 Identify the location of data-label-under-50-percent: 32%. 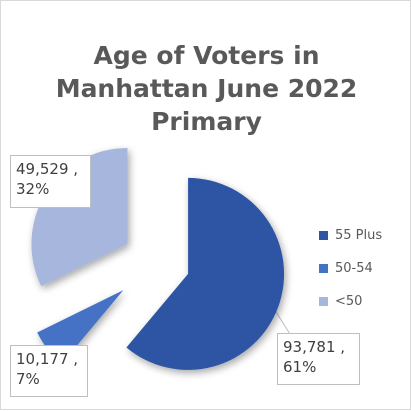
(50, 189).